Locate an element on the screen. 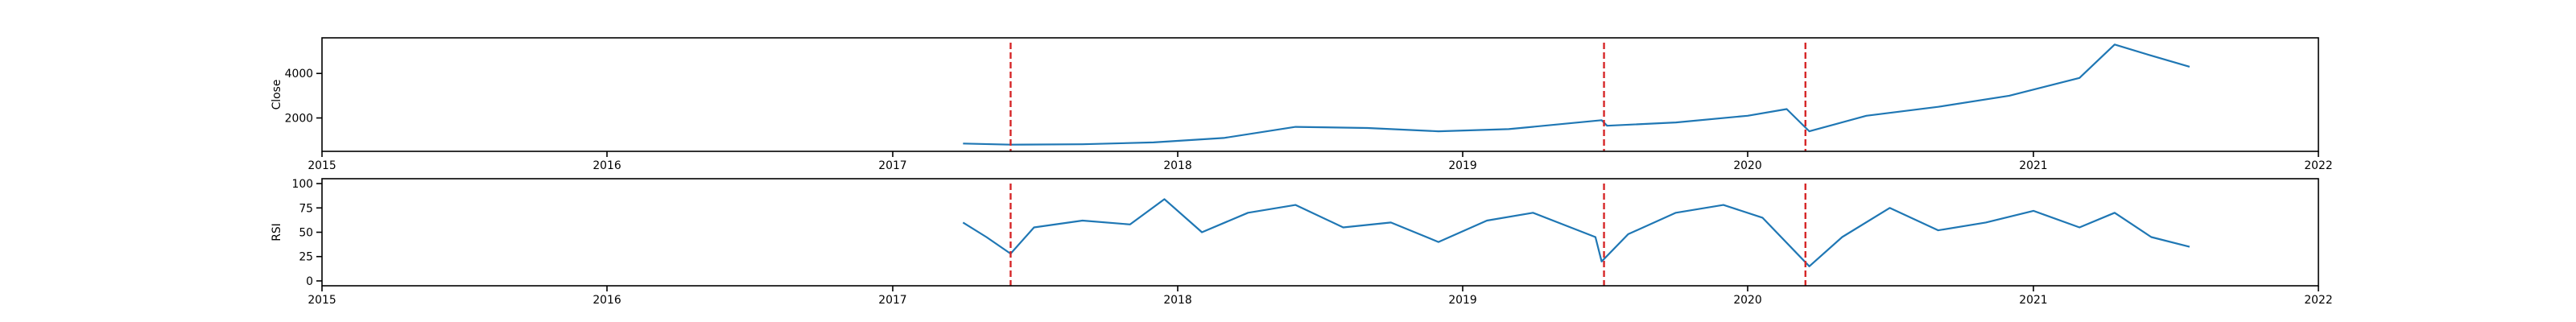 This screenshot has height=322, width=2576. y-tick-label: 4000 is located at coordinates (299, 74).